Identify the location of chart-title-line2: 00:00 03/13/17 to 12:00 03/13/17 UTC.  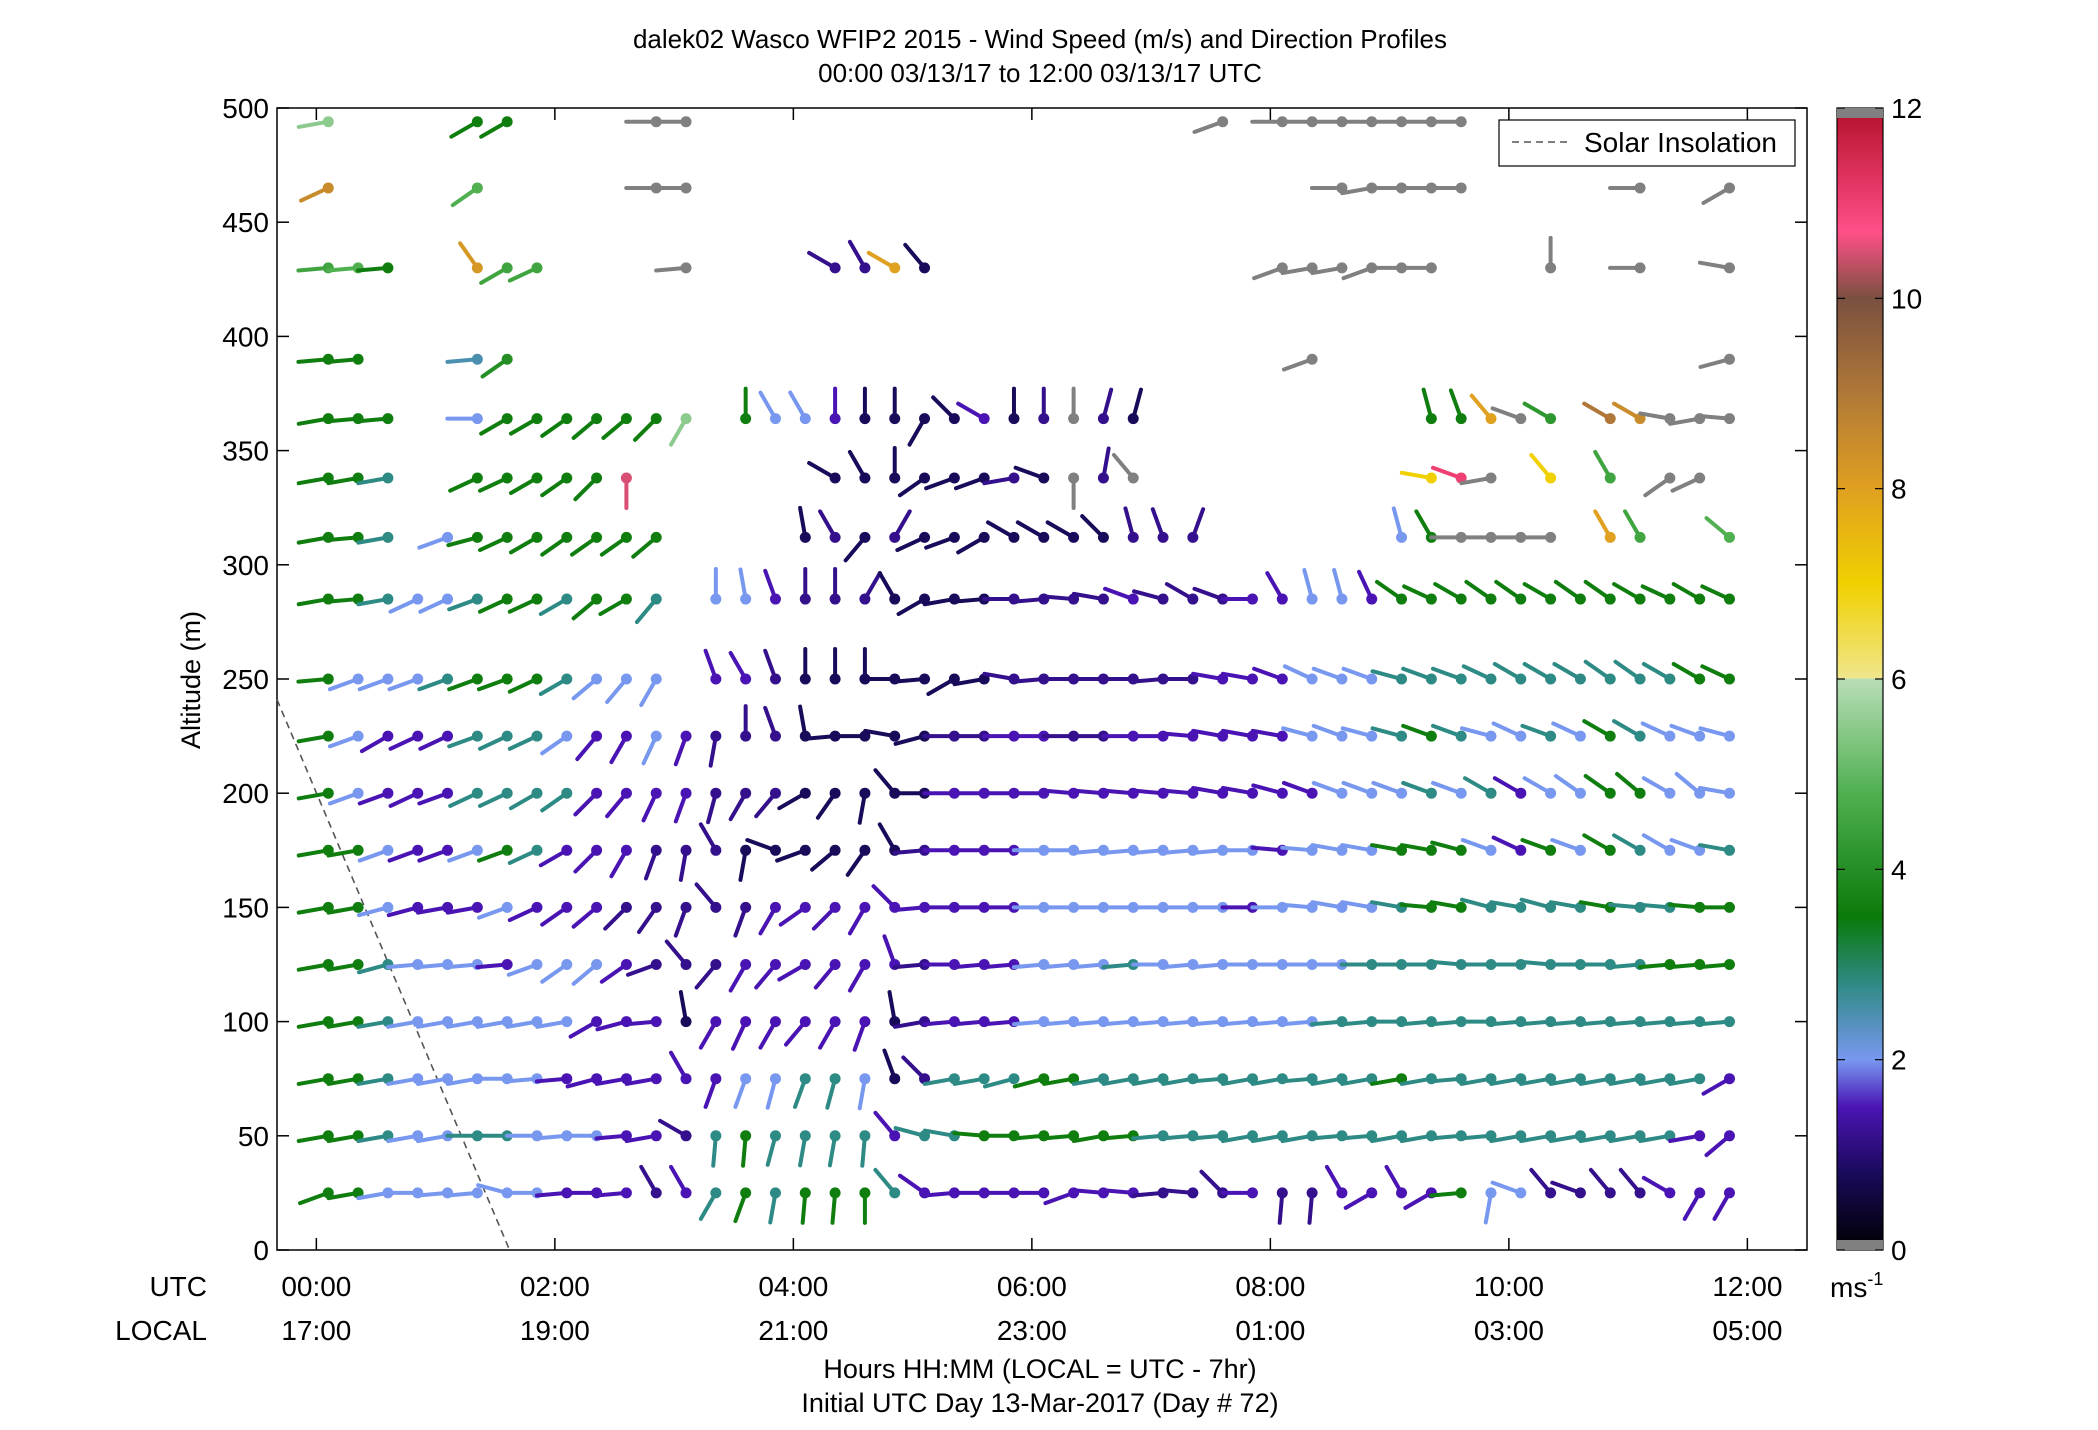
(1040, 73).